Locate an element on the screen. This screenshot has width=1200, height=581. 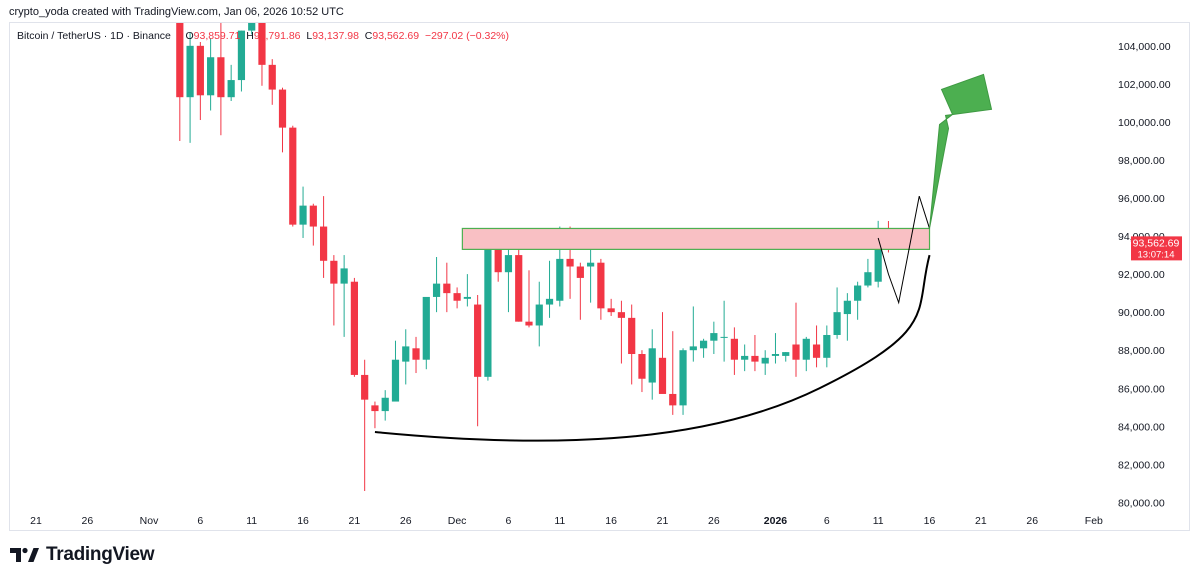
y-tick-label: 96,000.00 is located at coordinates (1141, 199).